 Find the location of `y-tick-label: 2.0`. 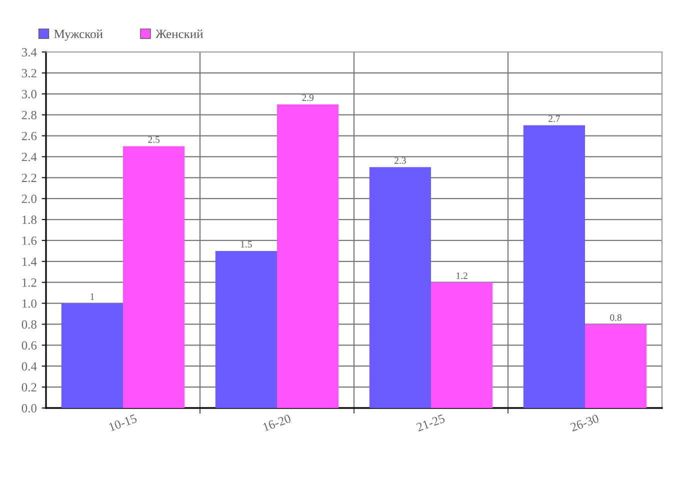

y-tick-label: 2.0 is located at coordinates (29, 199).